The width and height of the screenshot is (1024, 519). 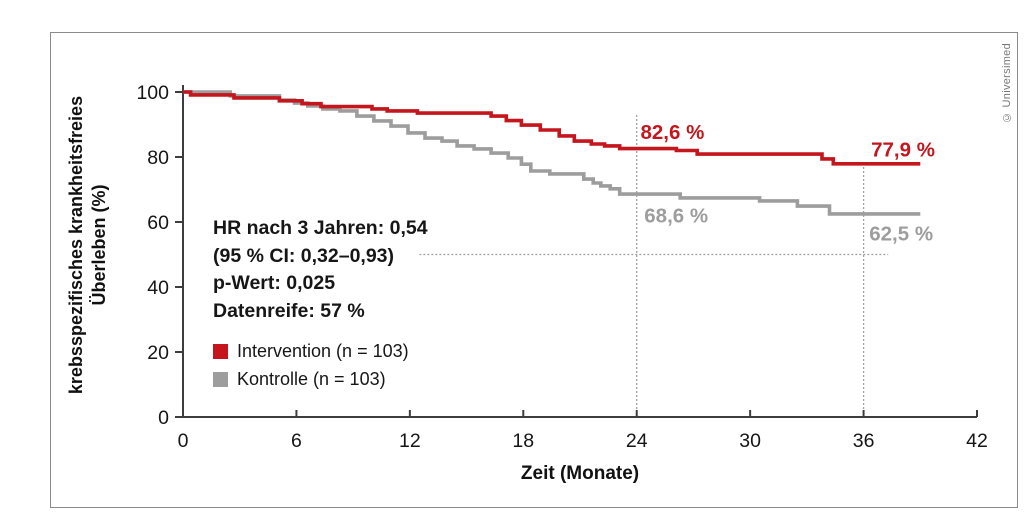 I want to click on y-tick-label: 0, so click(x=163, y=418).